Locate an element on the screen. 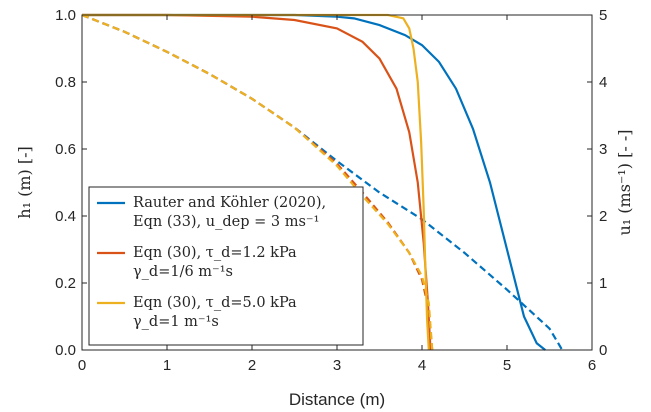 This screenshot has height=412, width=651. y-right-tick-label: 1 is located at coordinates (603, 283).